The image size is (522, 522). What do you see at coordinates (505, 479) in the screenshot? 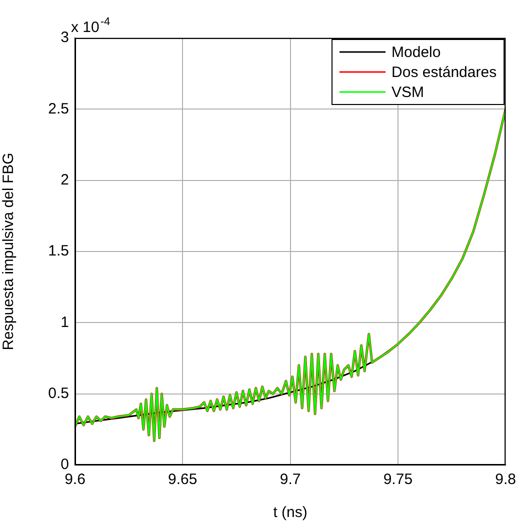
I see `x-tick-label: 9.8` at bounding box center [505, 479].